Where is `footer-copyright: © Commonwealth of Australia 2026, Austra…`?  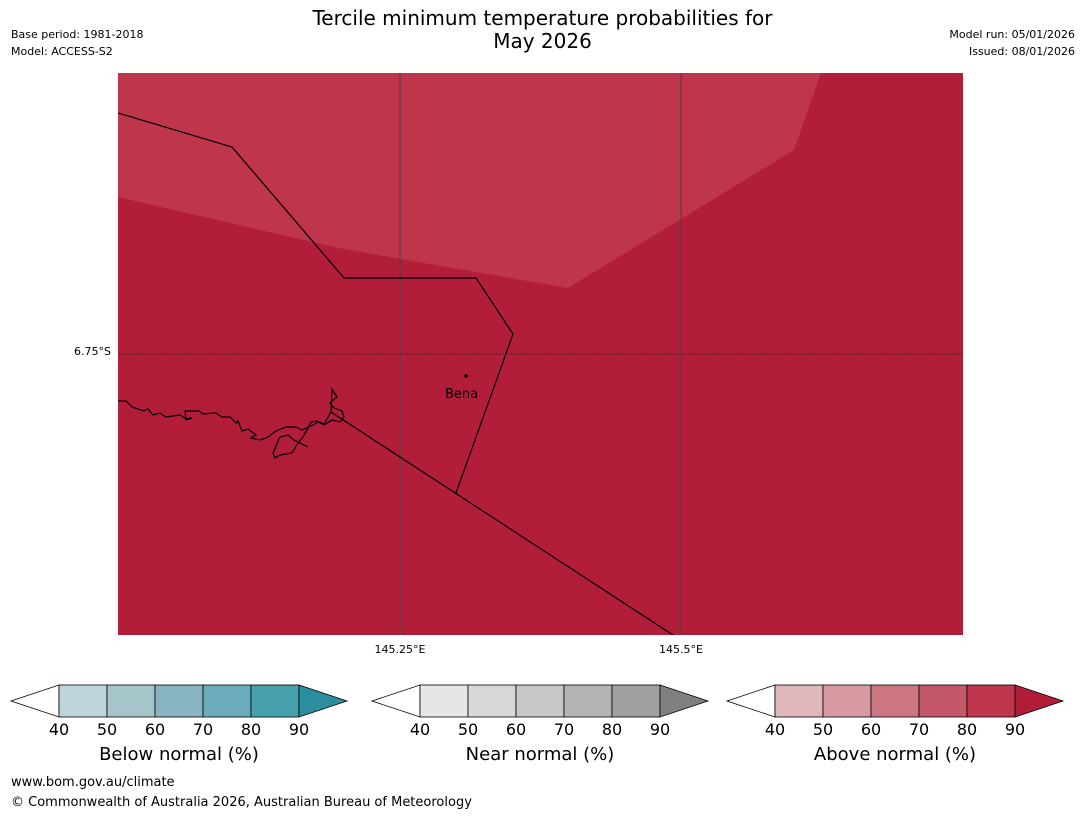
footer-copyright: © Commonwealth of Australia 2026, Austra… is located at coordinates (241, 802).